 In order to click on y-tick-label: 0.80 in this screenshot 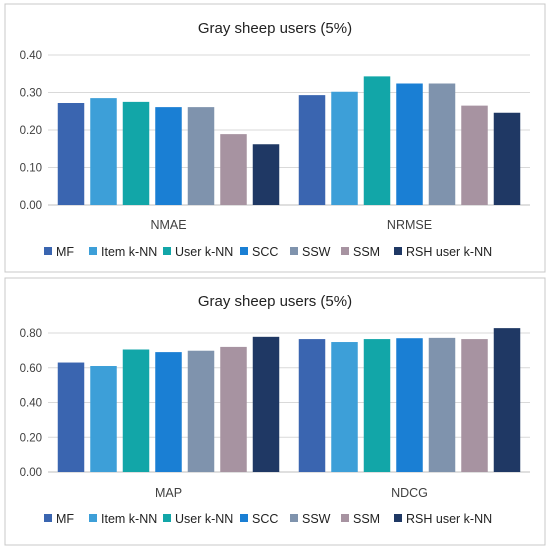, I will do `click(31, 334)`.